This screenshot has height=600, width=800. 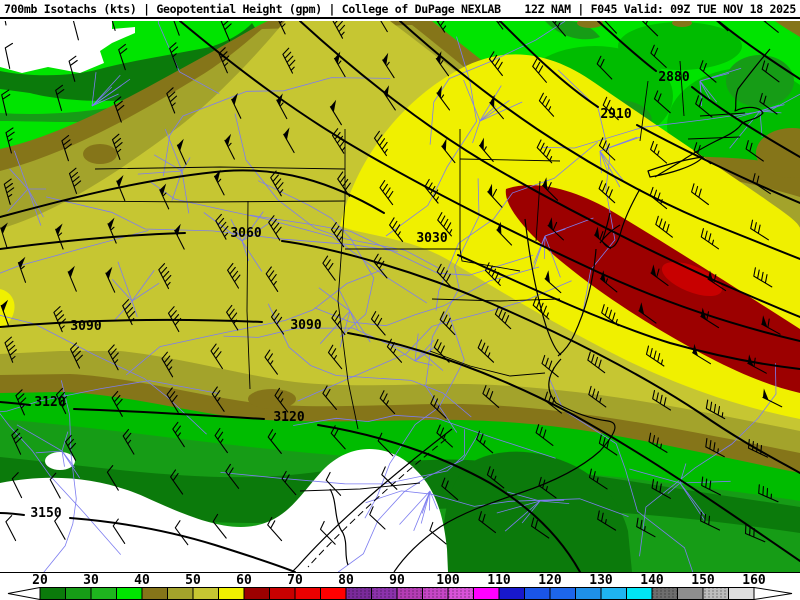 What do you see at coordinates (601, 580) in the screenshot?
I see `scale-tick-label: 130` at bounding box center [601, 580].